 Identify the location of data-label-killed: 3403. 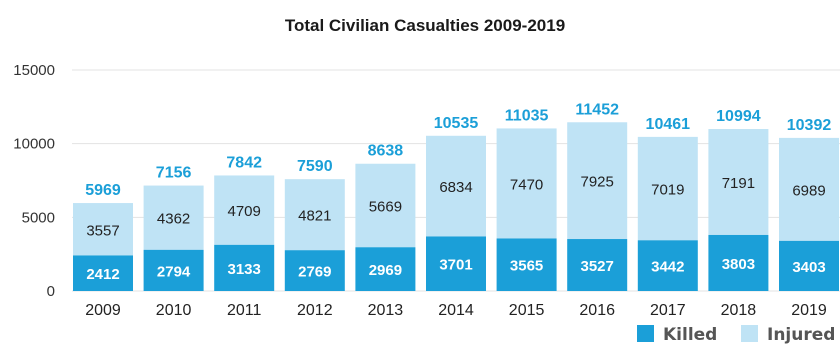
(808, 267).